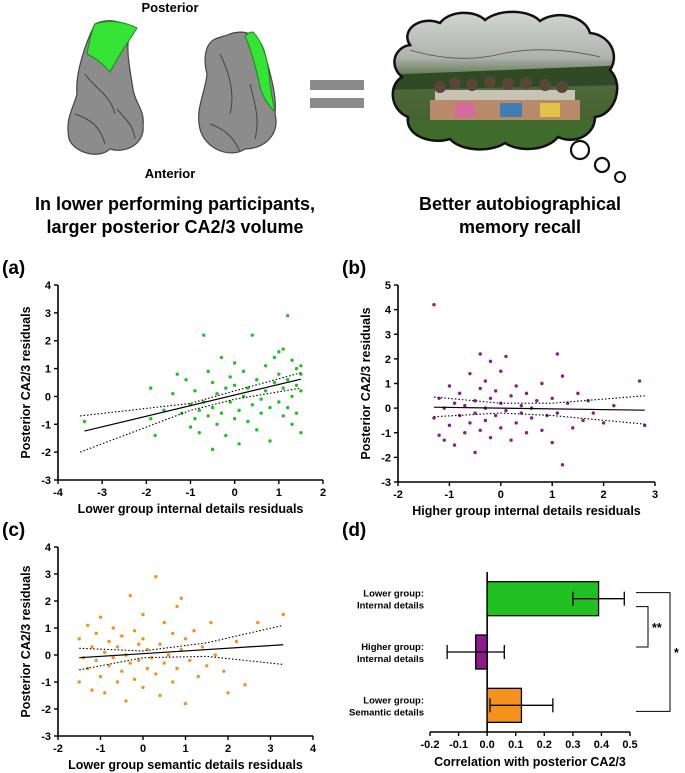  Describe the element at coordinates (170, 173) in the screenshot. I see `anterior-label: Anterior` at that location.